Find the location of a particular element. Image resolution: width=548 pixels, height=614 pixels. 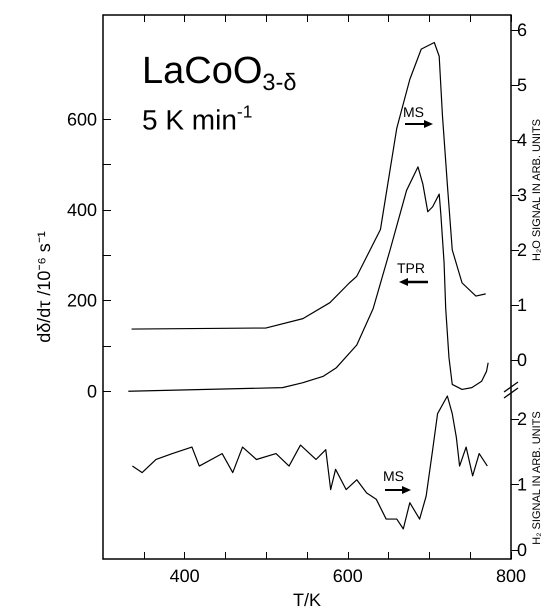

y2-tick-label: 6 is located at coordinates (522, 30).